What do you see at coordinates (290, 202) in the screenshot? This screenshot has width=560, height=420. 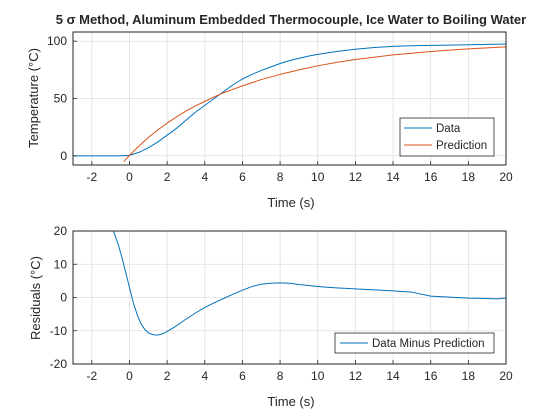 I see `temperature-x-axis-label: Time (s)` at bounding box center [290, 202].